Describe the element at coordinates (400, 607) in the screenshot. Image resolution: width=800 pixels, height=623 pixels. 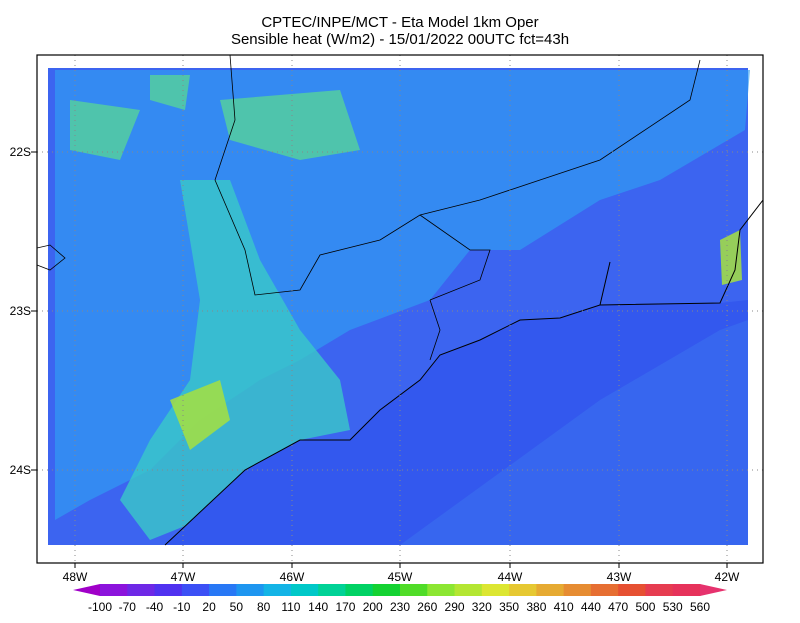
I see `colorbar-label: 230` at that location.